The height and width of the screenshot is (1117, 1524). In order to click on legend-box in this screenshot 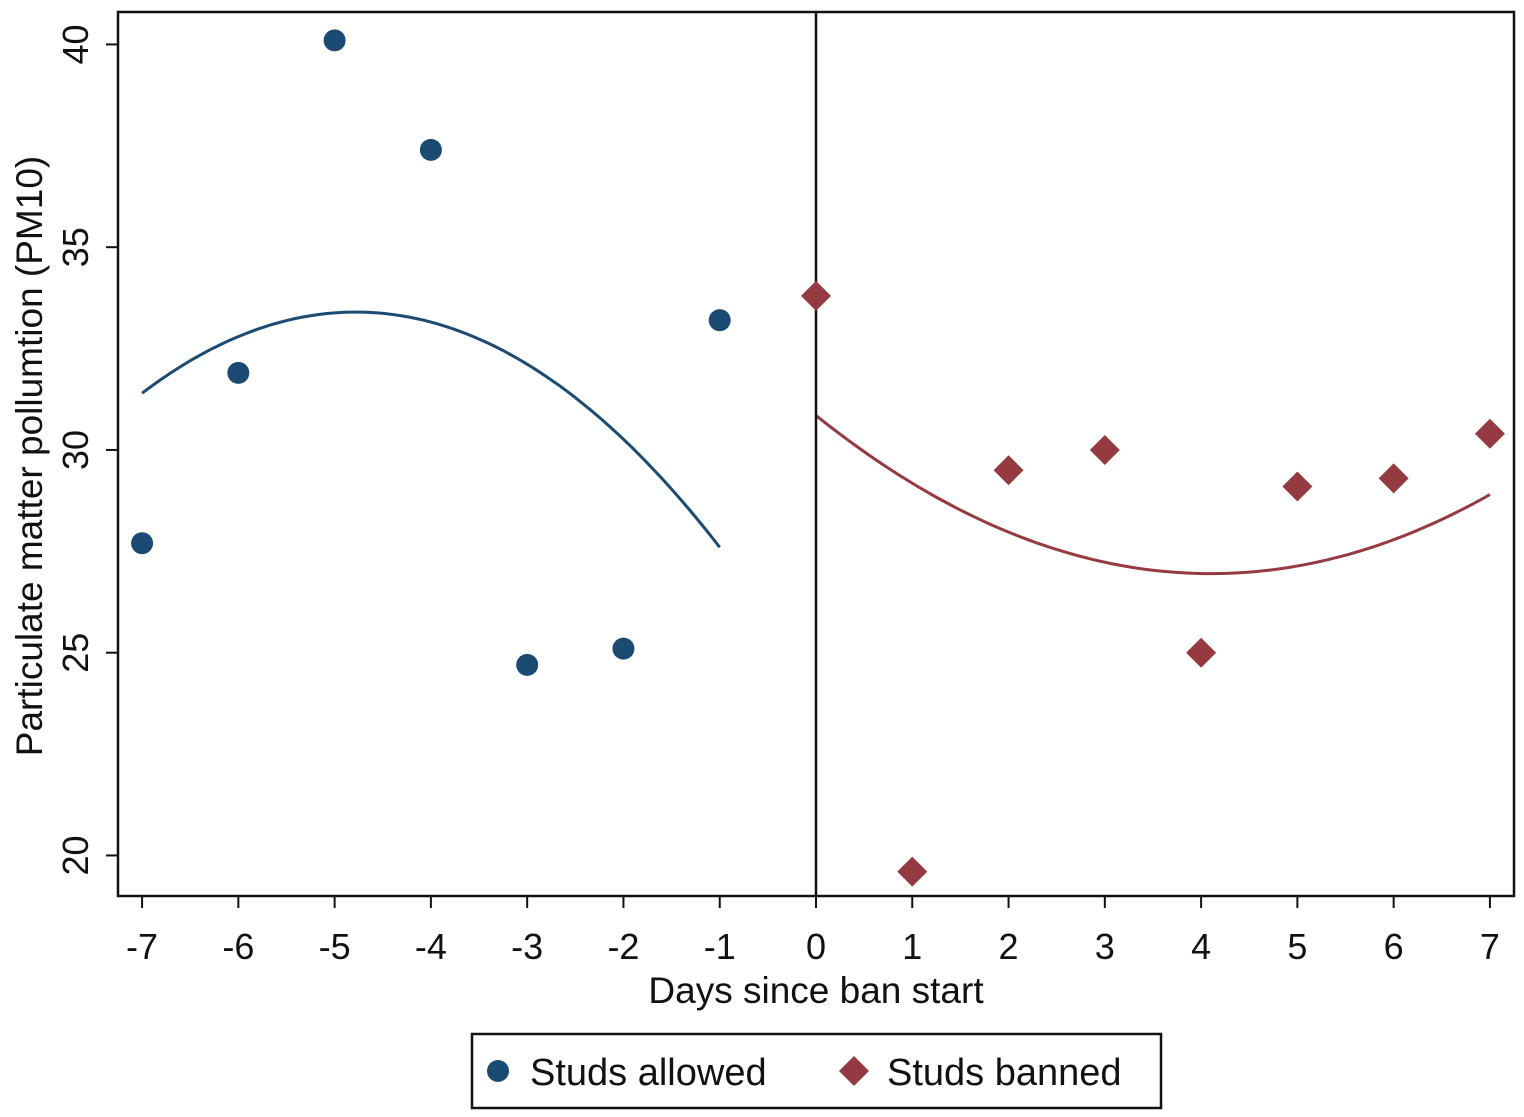, I will do `click(816, 1071)`.